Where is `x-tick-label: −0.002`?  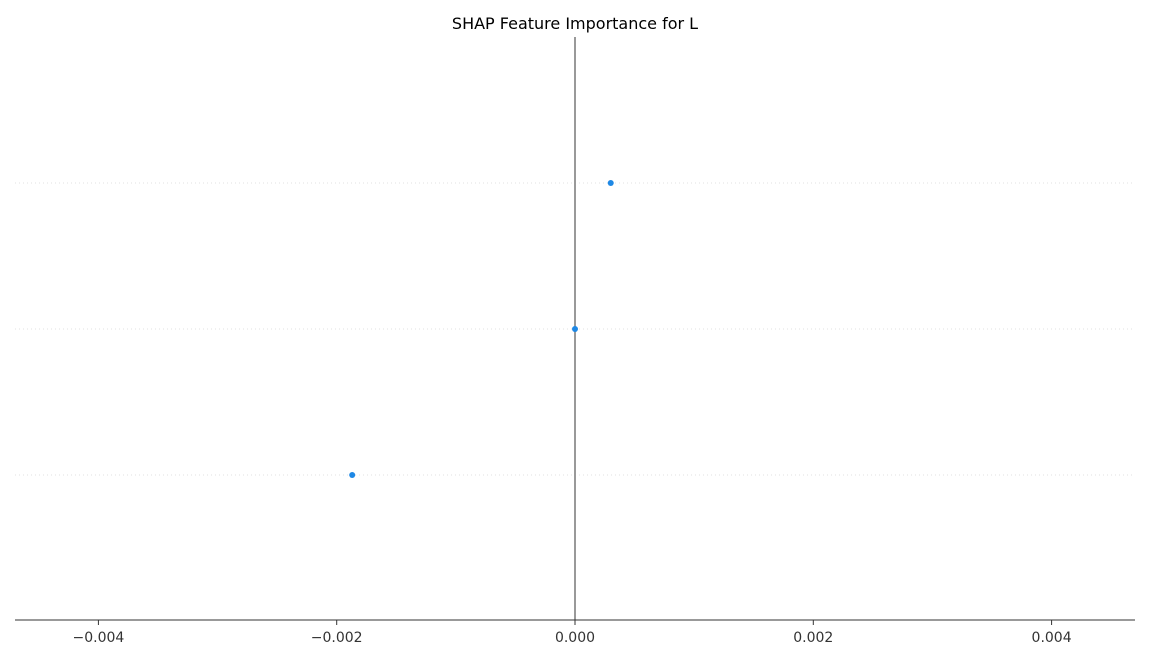
x-tick-label: −0.002 is located at coordinates (337, 638).